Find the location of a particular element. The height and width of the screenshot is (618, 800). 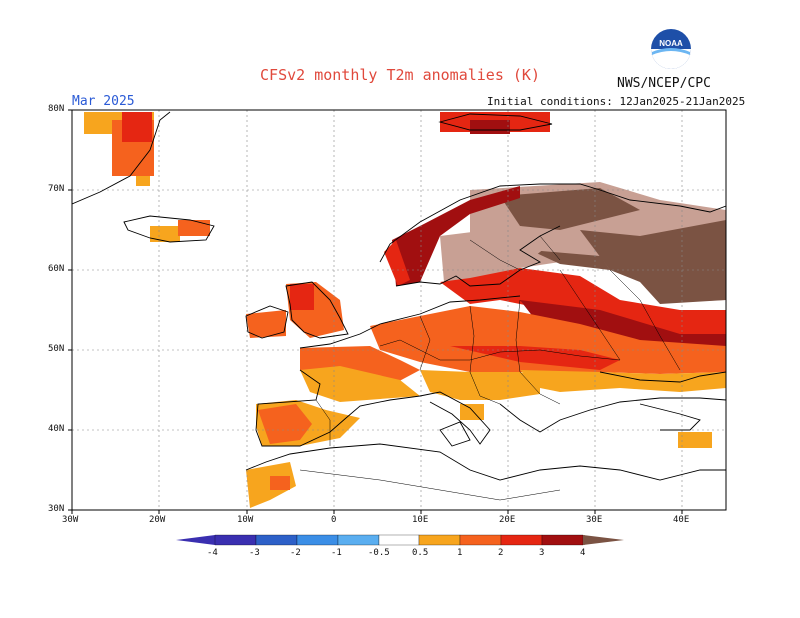

lat-label: 80N is located at coordinates (56, 109).